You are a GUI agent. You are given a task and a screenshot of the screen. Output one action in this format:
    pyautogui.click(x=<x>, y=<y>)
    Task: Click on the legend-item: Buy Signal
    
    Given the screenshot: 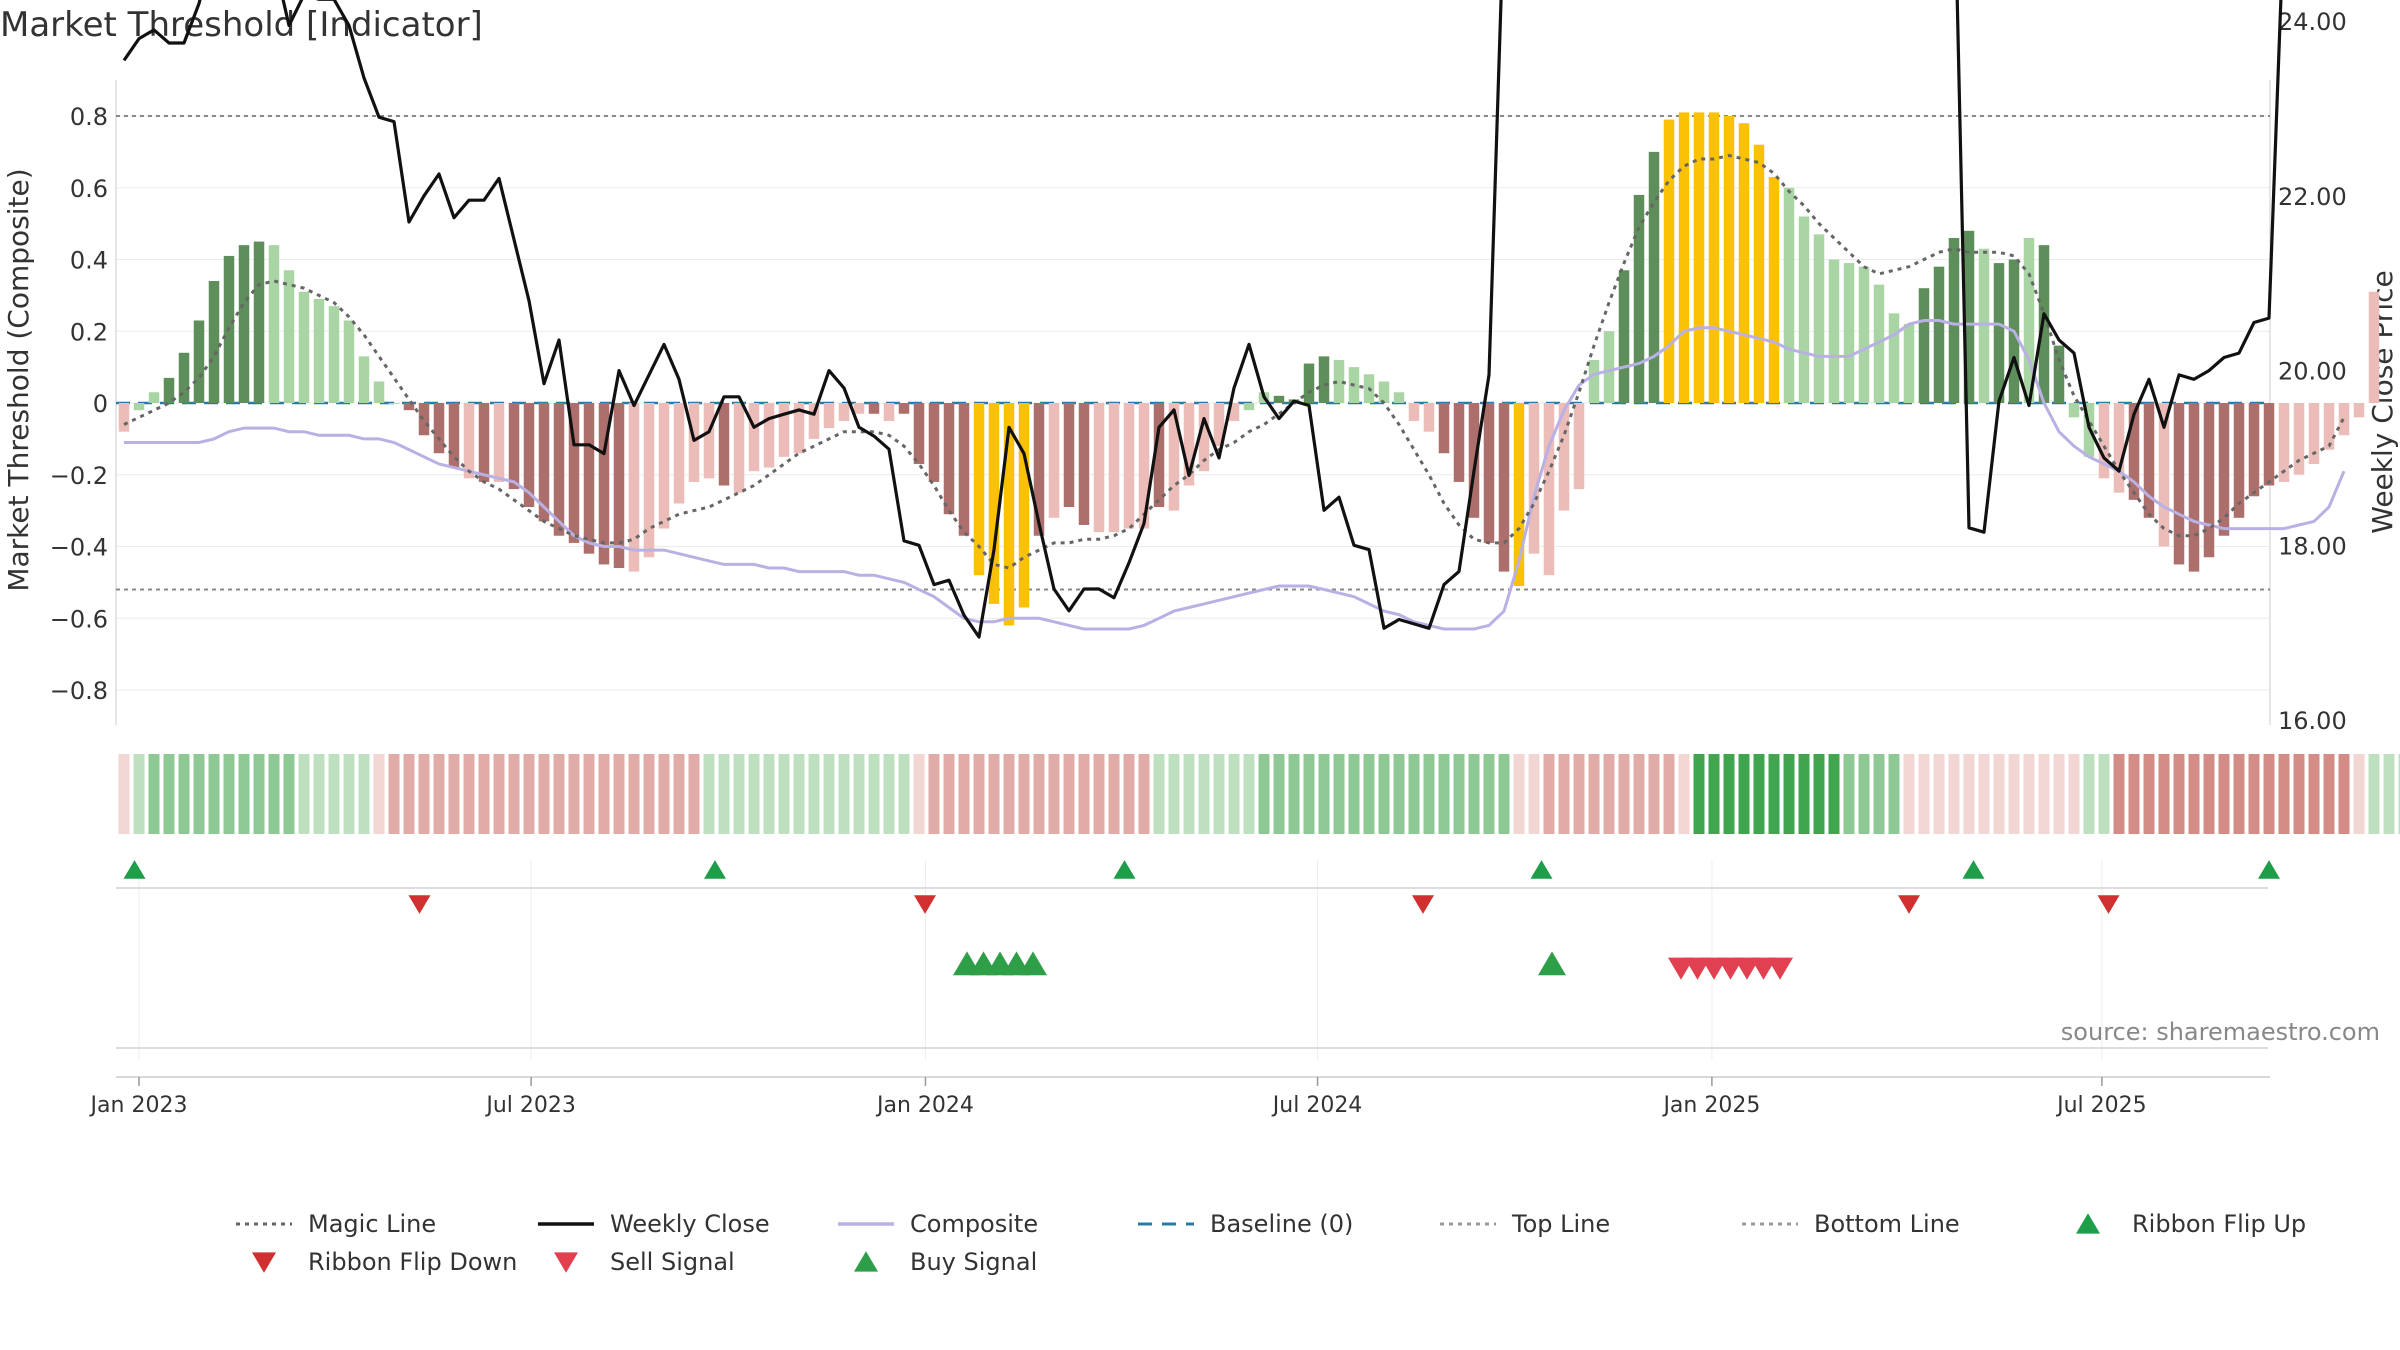 What is the action you would take?
    pyautogui.click(x=945, y=1262)
    